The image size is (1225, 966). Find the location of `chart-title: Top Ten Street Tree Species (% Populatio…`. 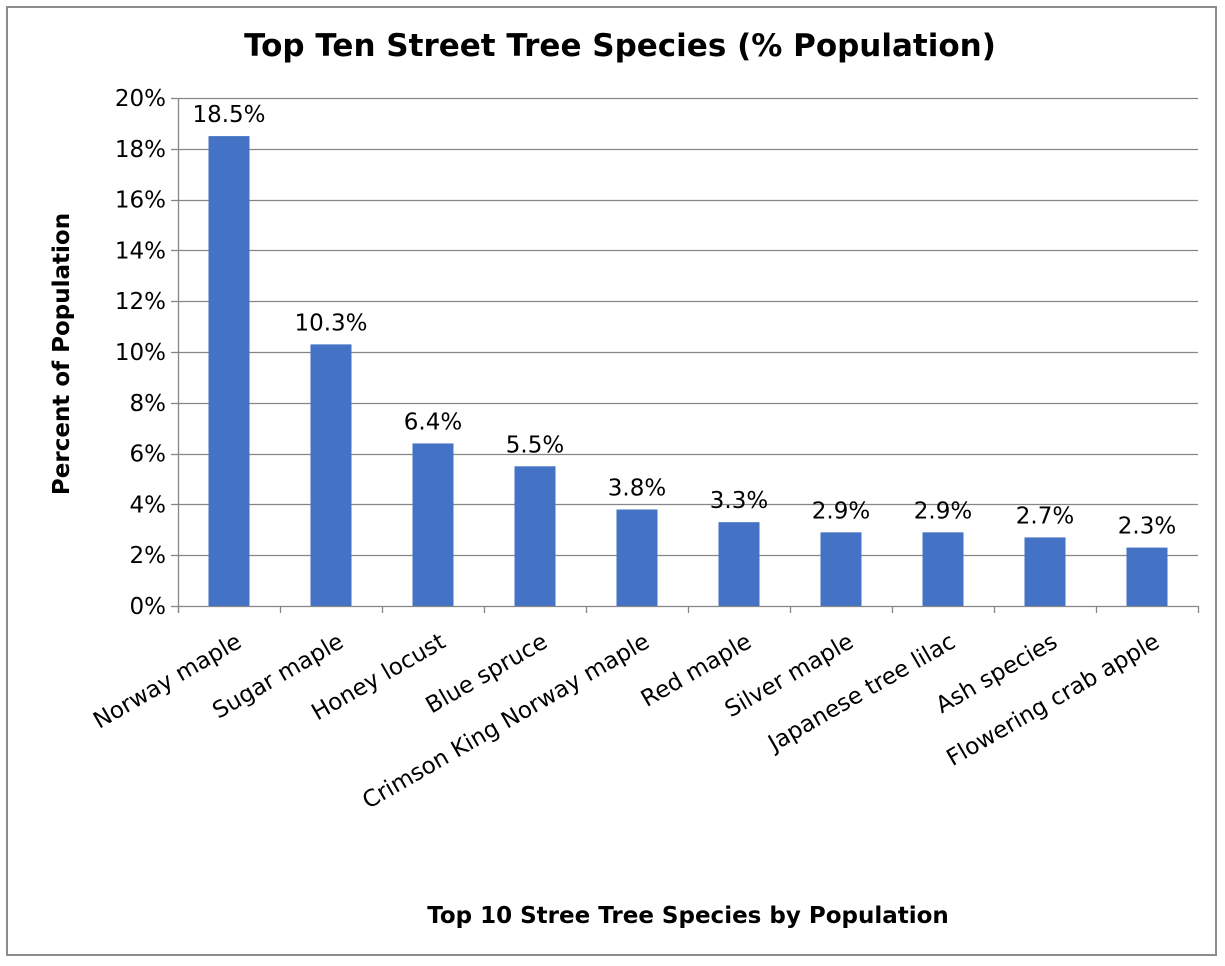

chart-title: Top Ten Street Tree Species (% Populatio… is located at coordinates (620, 46).